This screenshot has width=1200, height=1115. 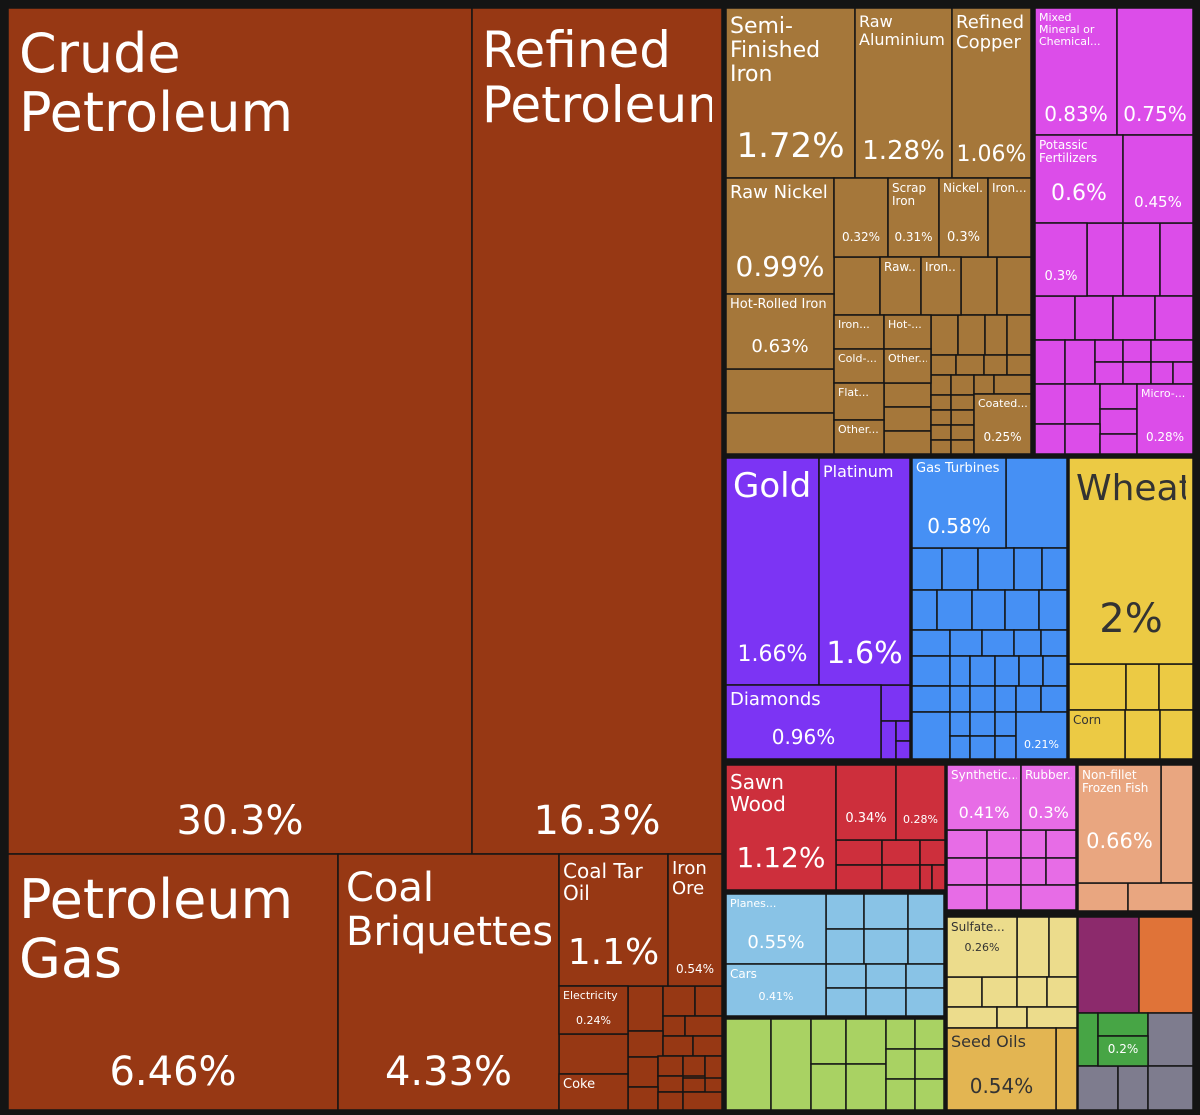 What do you see at coordinates (1088, 1039) in the screenshot?
I see `treemap-subtile-instruments` at bounding box center [1088, 1039].